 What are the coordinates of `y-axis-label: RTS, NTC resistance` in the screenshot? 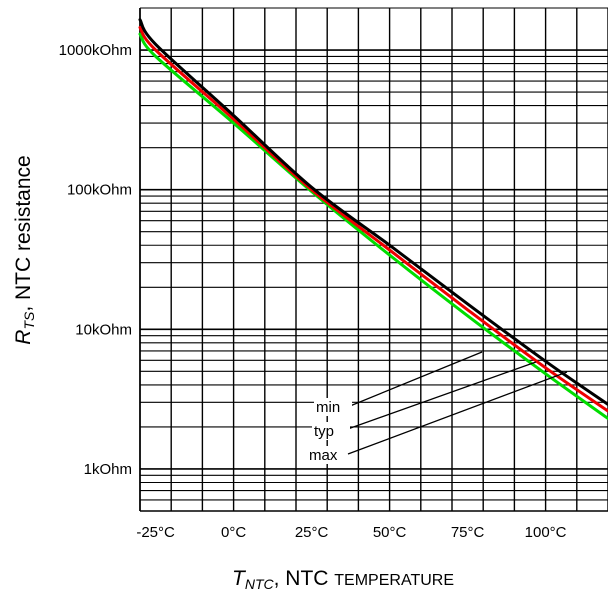 It's located at (24, 249).